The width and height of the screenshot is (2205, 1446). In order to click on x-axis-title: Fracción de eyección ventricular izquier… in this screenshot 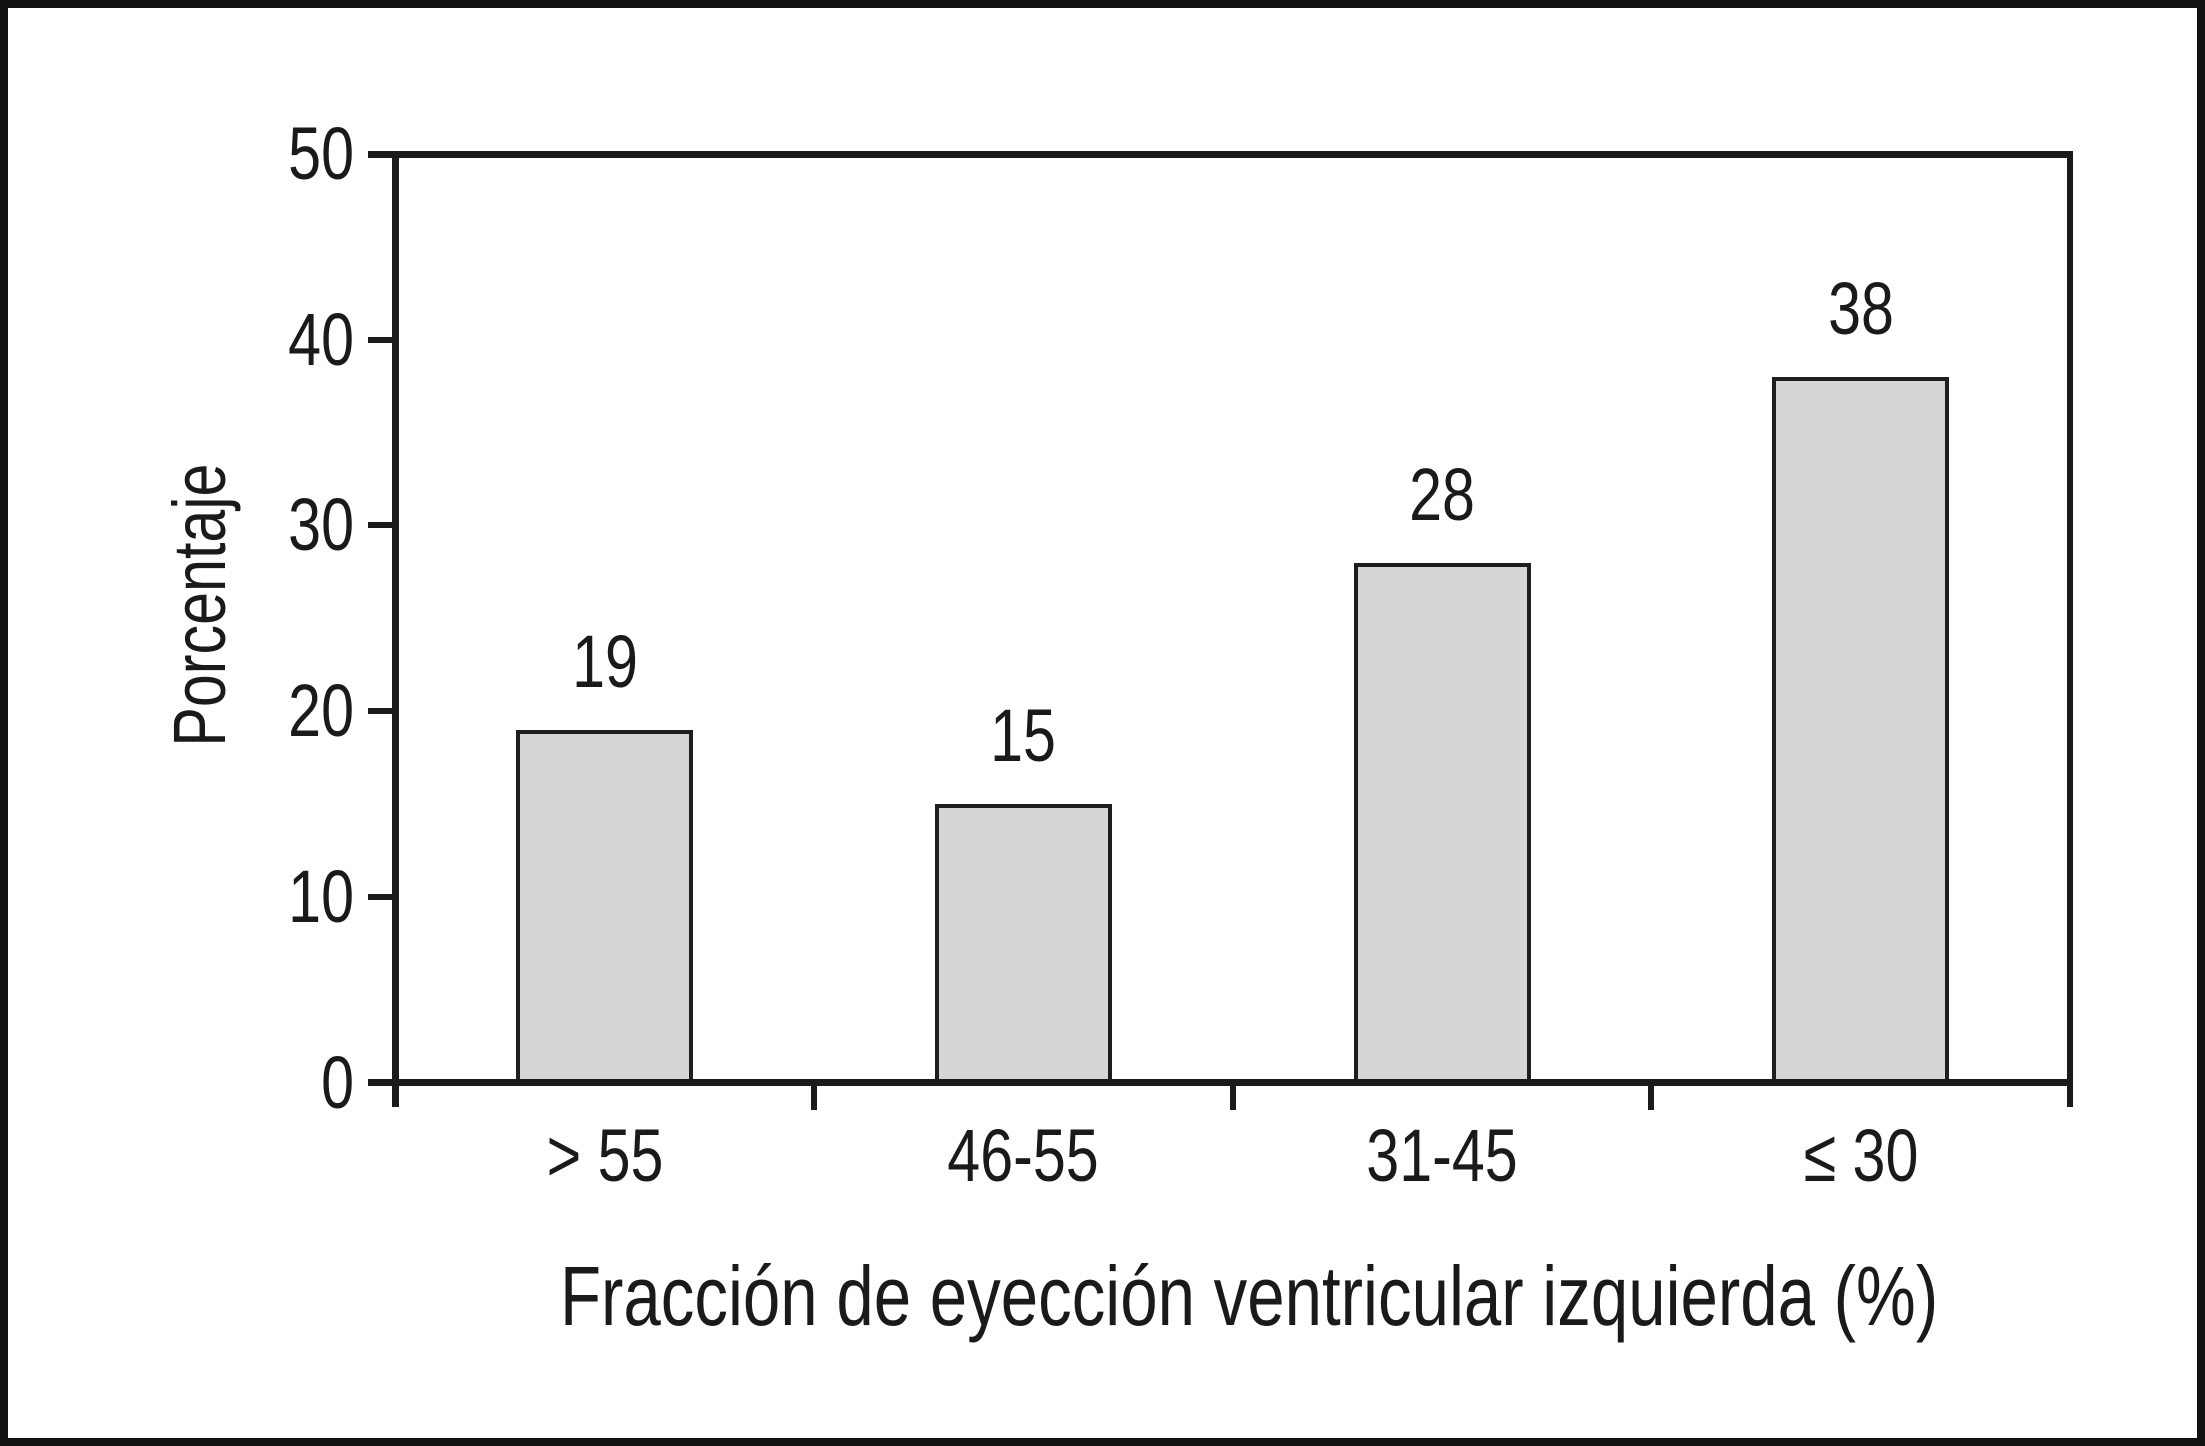, I will do `click(1249, 1296)`.